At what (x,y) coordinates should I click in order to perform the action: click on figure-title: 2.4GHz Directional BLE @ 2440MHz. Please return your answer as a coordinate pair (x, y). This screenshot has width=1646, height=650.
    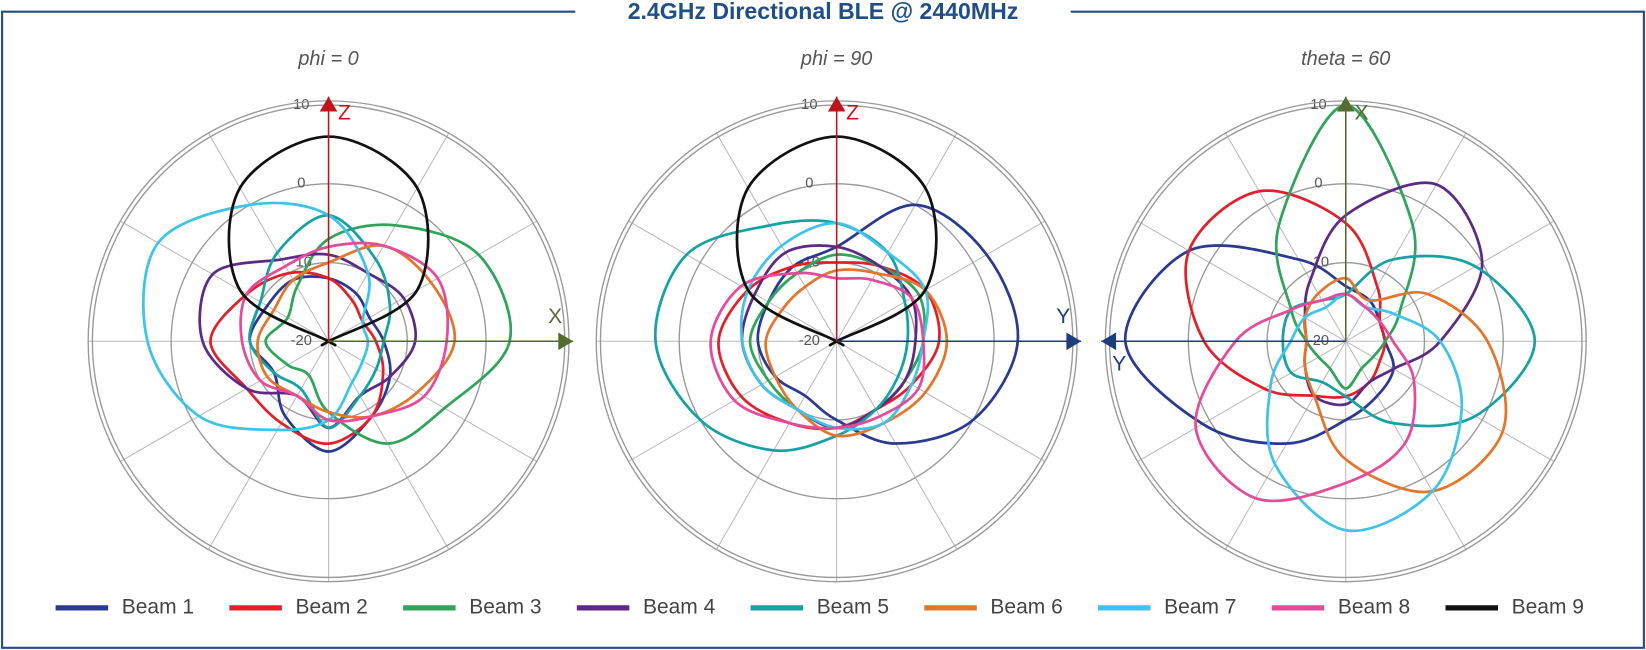
    Looking at the image, I should click on (823, 12).